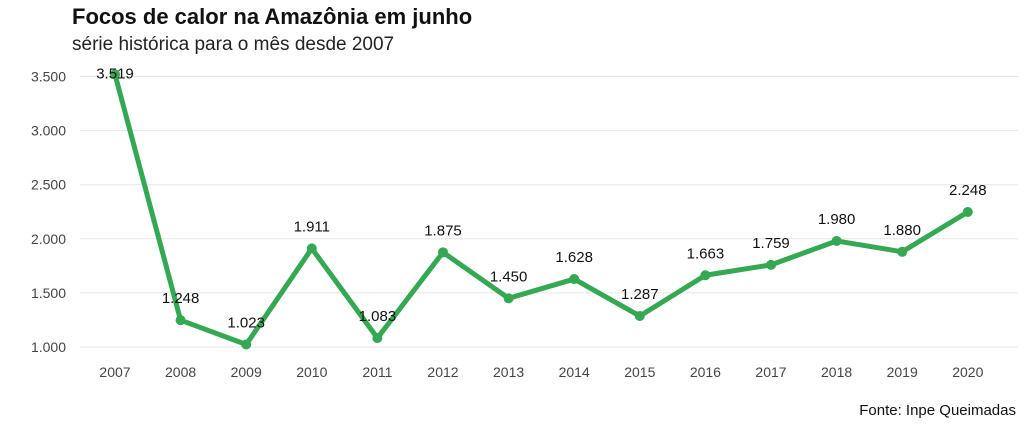 The width and height of the screenshot is (1024, 427). I want to click on y-tick-label: 3.500, so click(48, 76).